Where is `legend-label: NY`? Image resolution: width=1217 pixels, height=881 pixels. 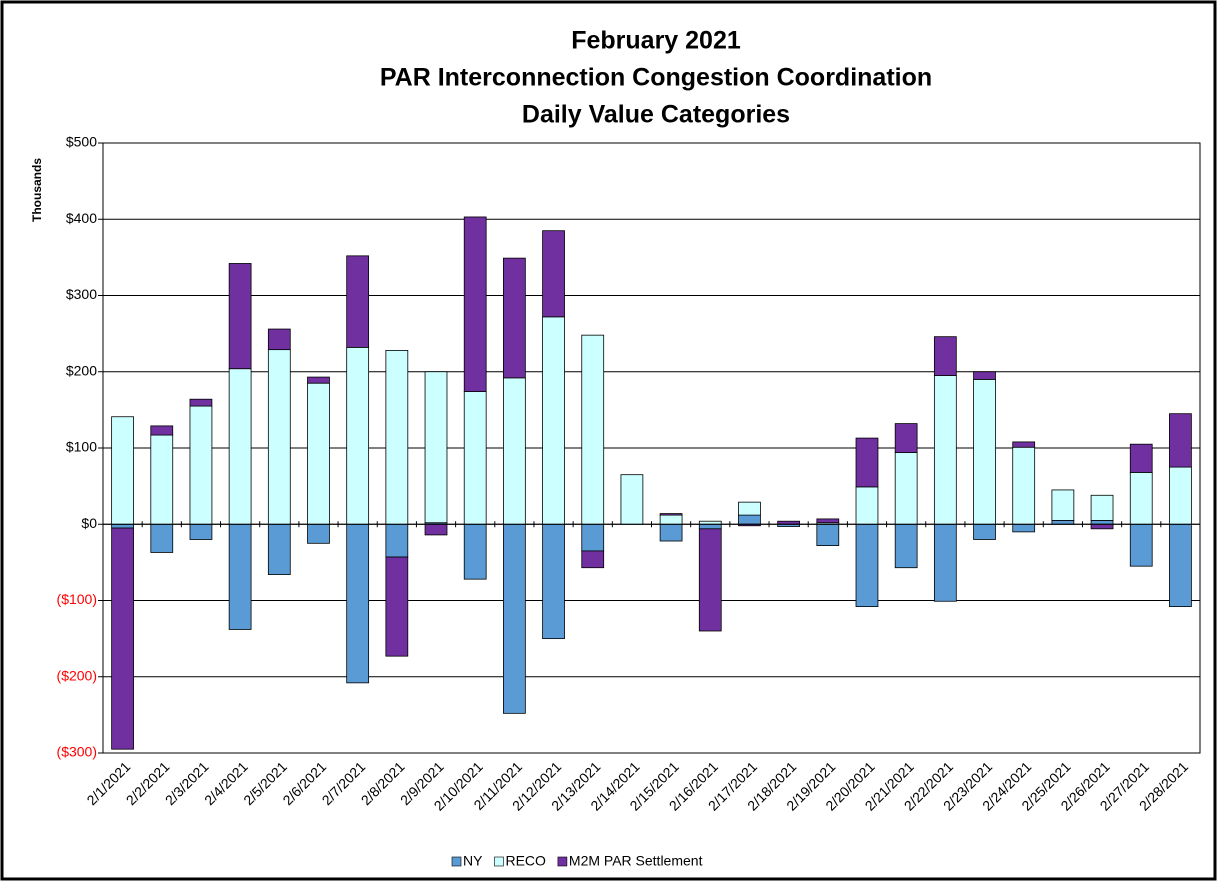
legend-label: NY is located at coordinates (473, 861).